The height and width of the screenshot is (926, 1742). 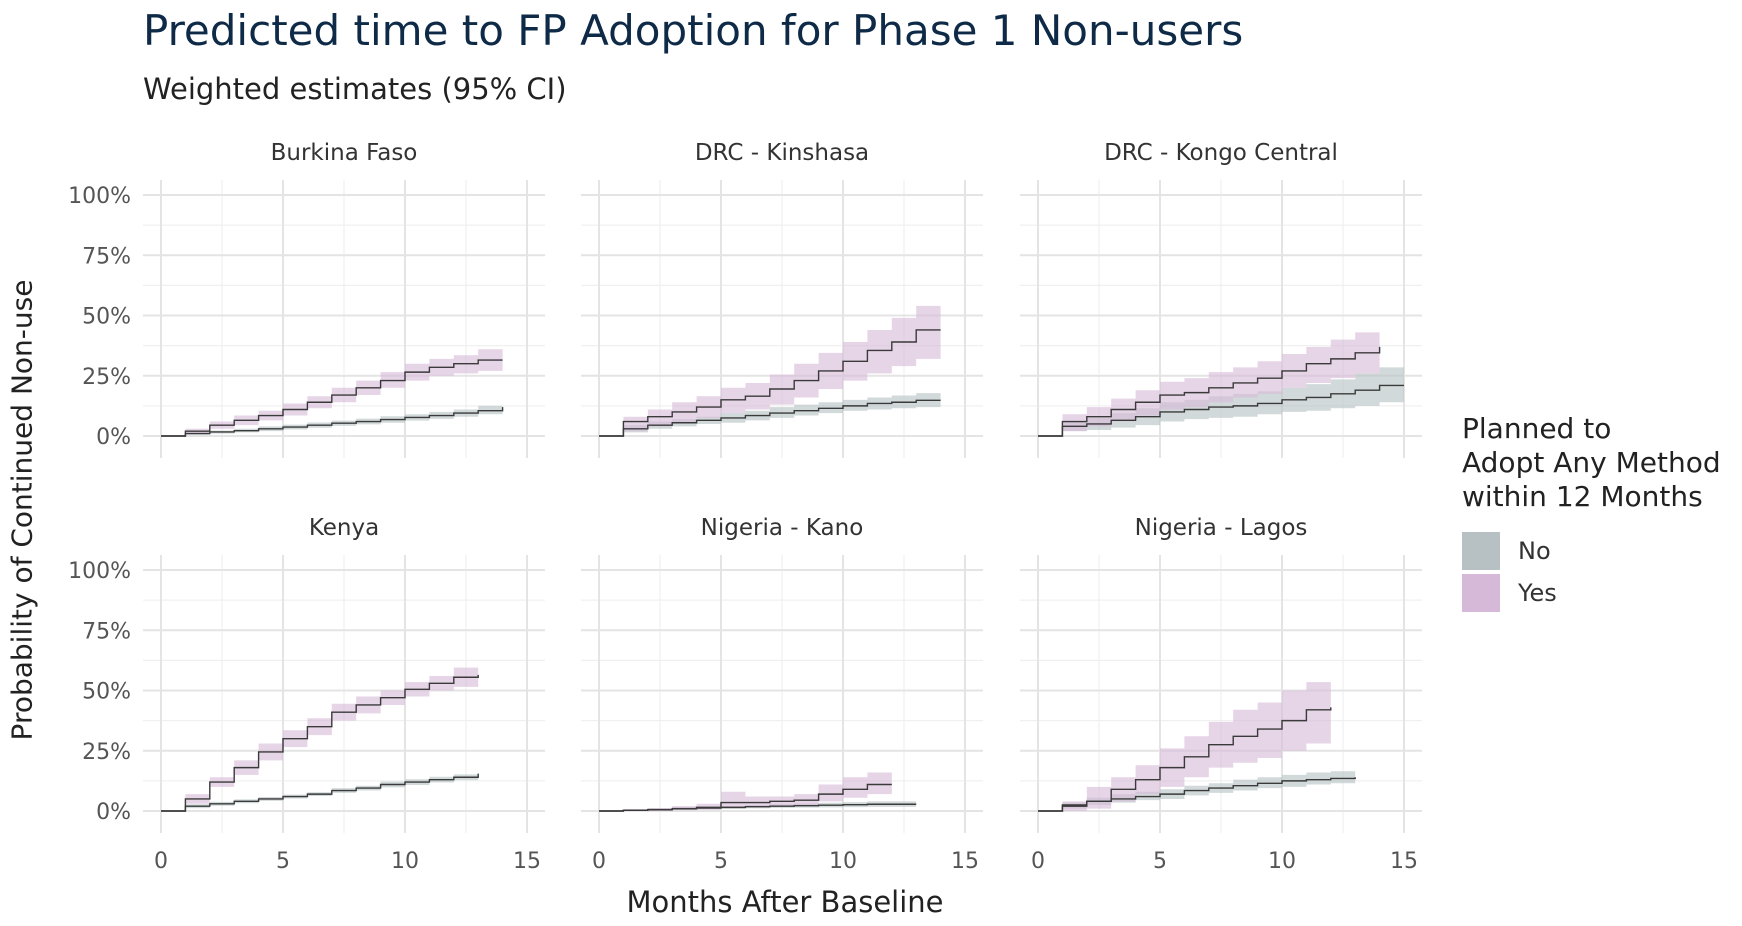 I want to click on legend-title-line: Planned to, so click(x=1537, y=428).